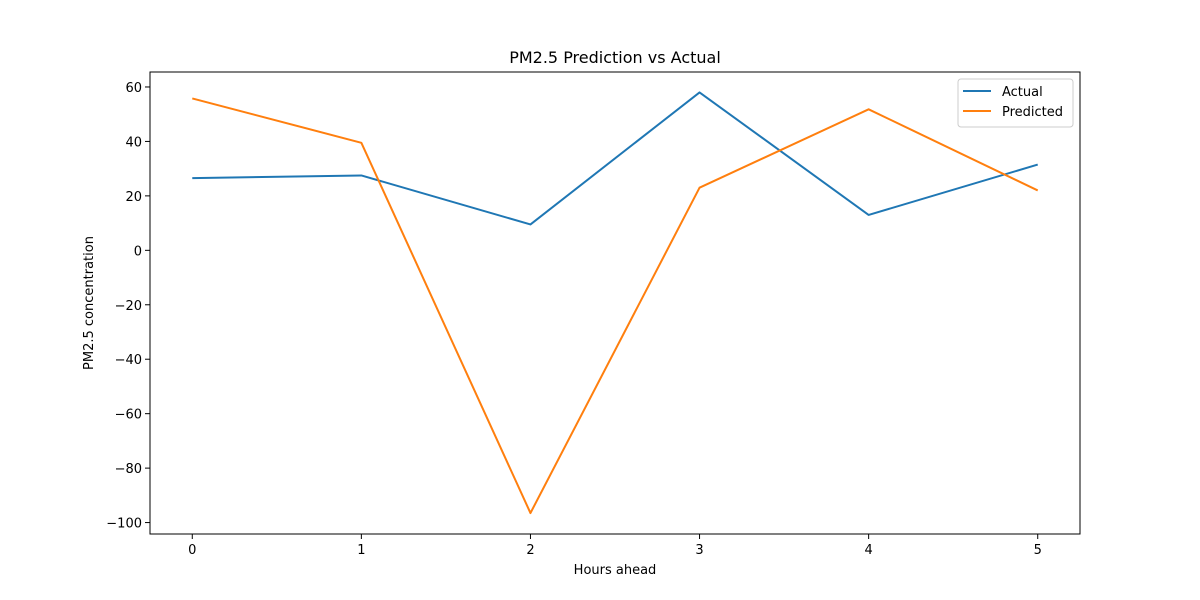  I want to click on y-tick-label: 20, so click(133, 197).